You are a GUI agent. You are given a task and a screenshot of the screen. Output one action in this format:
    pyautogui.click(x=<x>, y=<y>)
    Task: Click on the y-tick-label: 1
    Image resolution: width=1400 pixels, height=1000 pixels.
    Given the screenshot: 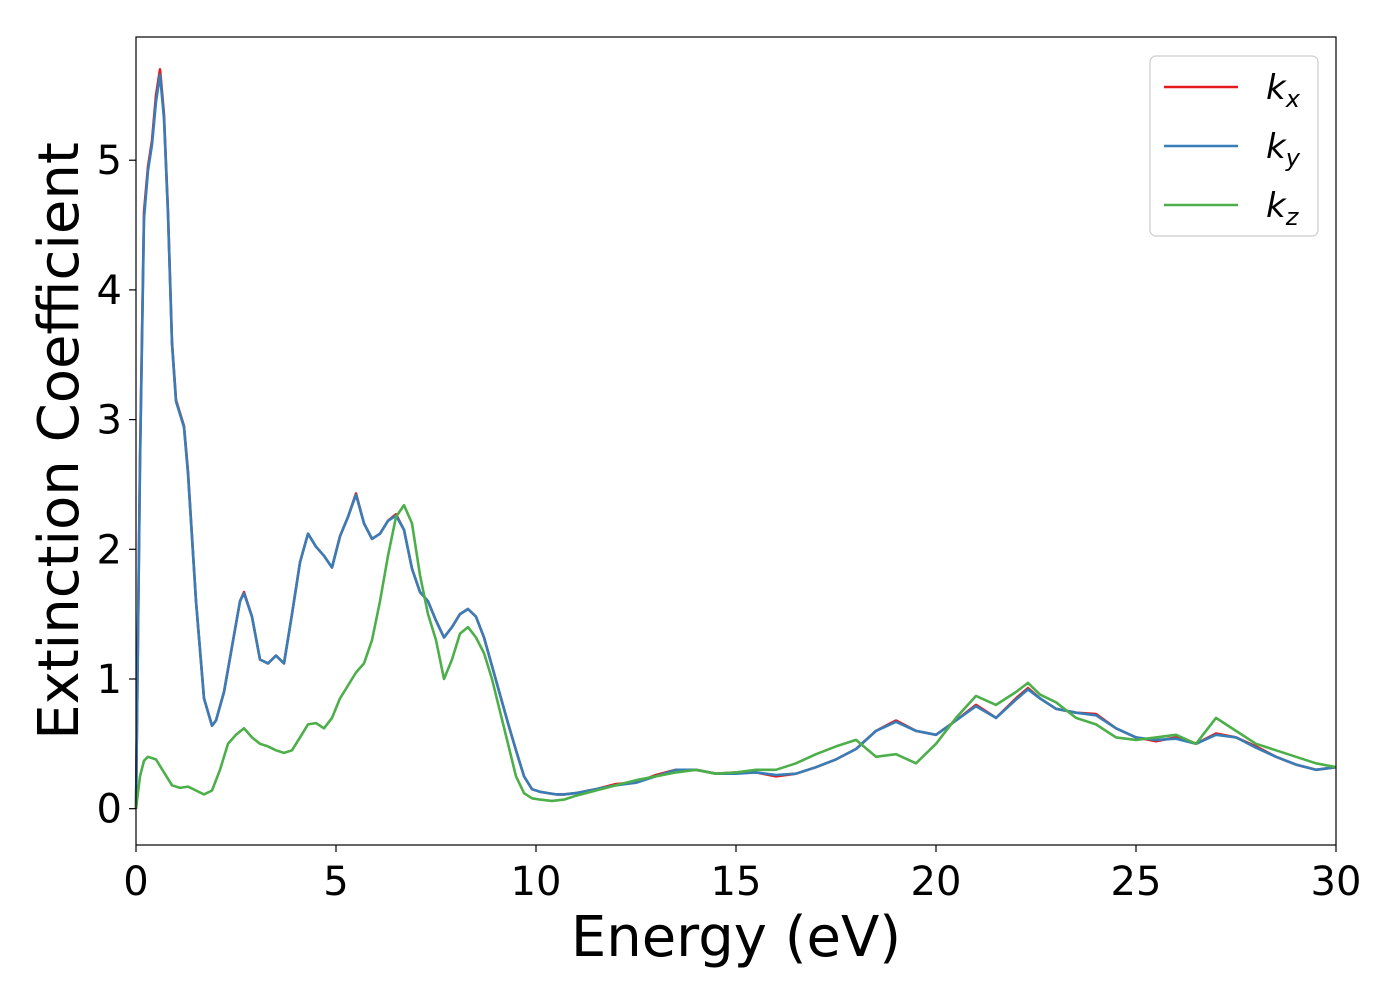 What is the action you would take?
    pyautogui.click(x=109, y=680)
    